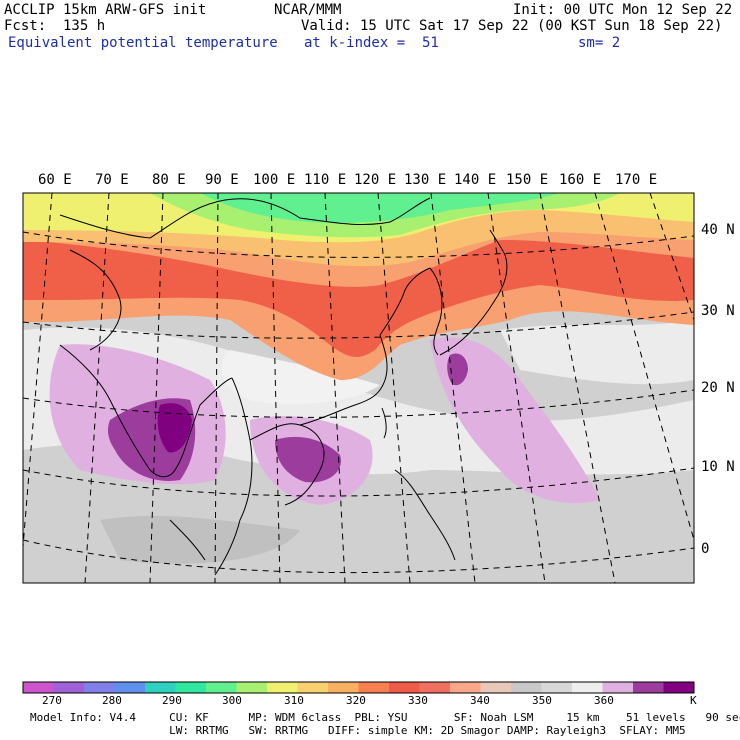 This screenshot has width=740, height=740. Describe the element at coordinates (623, 10) in the screenshot. I see `init-time: Init: 00 UTC Mon 12 Sep 22` at that location.